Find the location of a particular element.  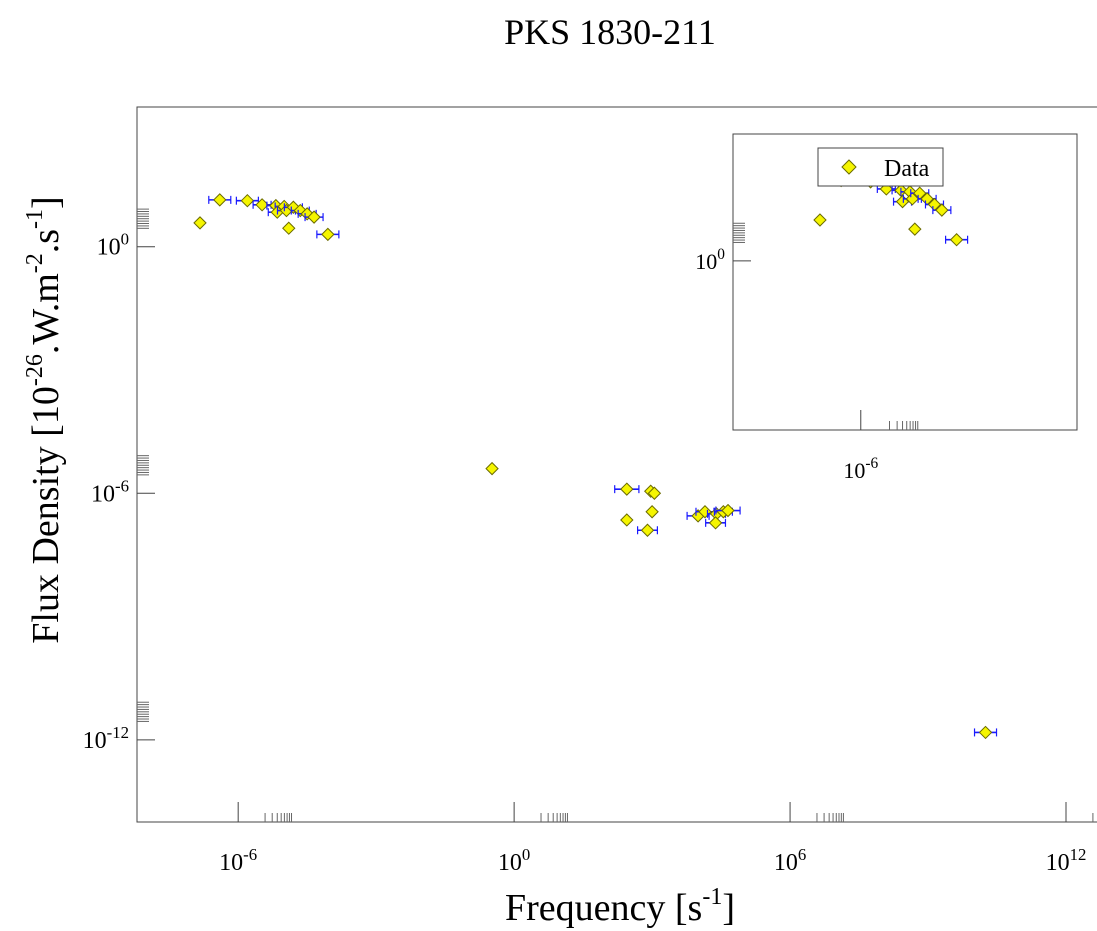

main-x-tick-label: 10¹² is located at coordinates (1066, 860).